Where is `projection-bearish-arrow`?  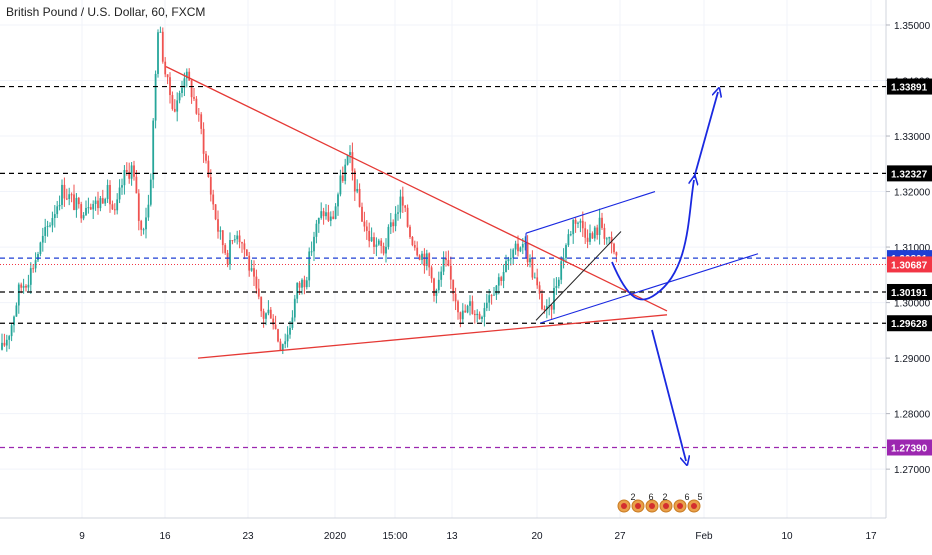 projection-bearish-arrow is located at coordinates (668, 395).